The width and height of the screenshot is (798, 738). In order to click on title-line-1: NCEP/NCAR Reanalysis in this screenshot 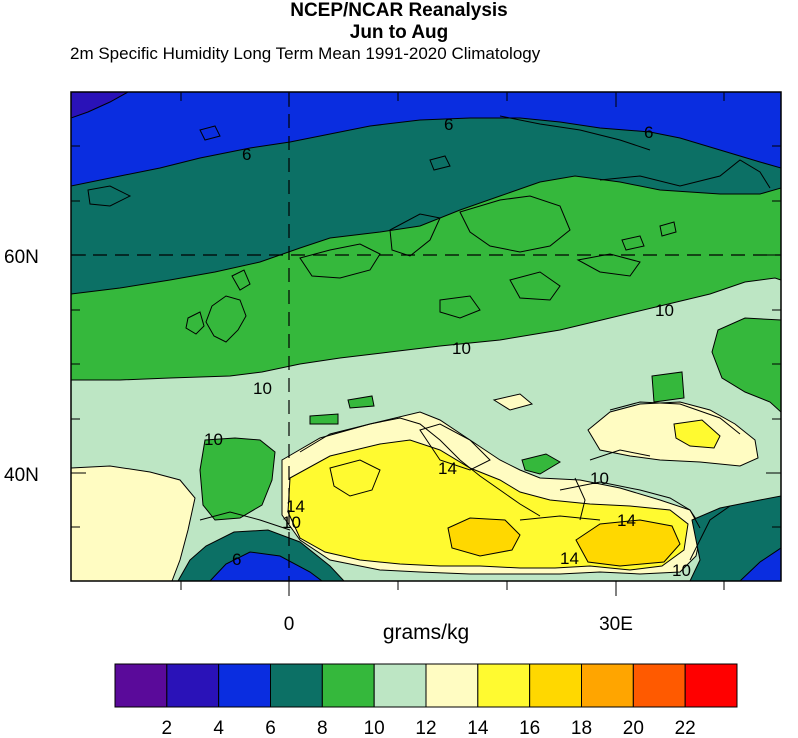, I will do `click(399, 10)`.